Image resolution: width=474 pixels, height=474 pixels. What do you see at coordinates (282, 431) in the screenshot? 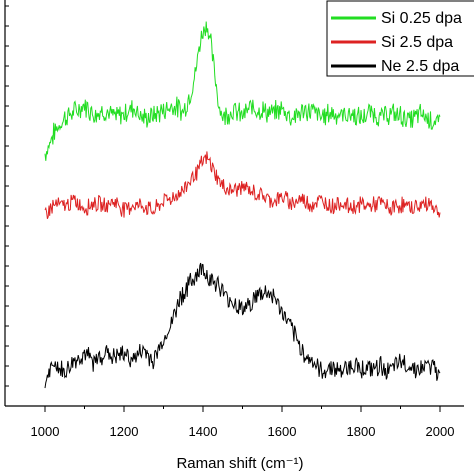
I see `x-tick-label: 1600` at bounding box center [282, 431].